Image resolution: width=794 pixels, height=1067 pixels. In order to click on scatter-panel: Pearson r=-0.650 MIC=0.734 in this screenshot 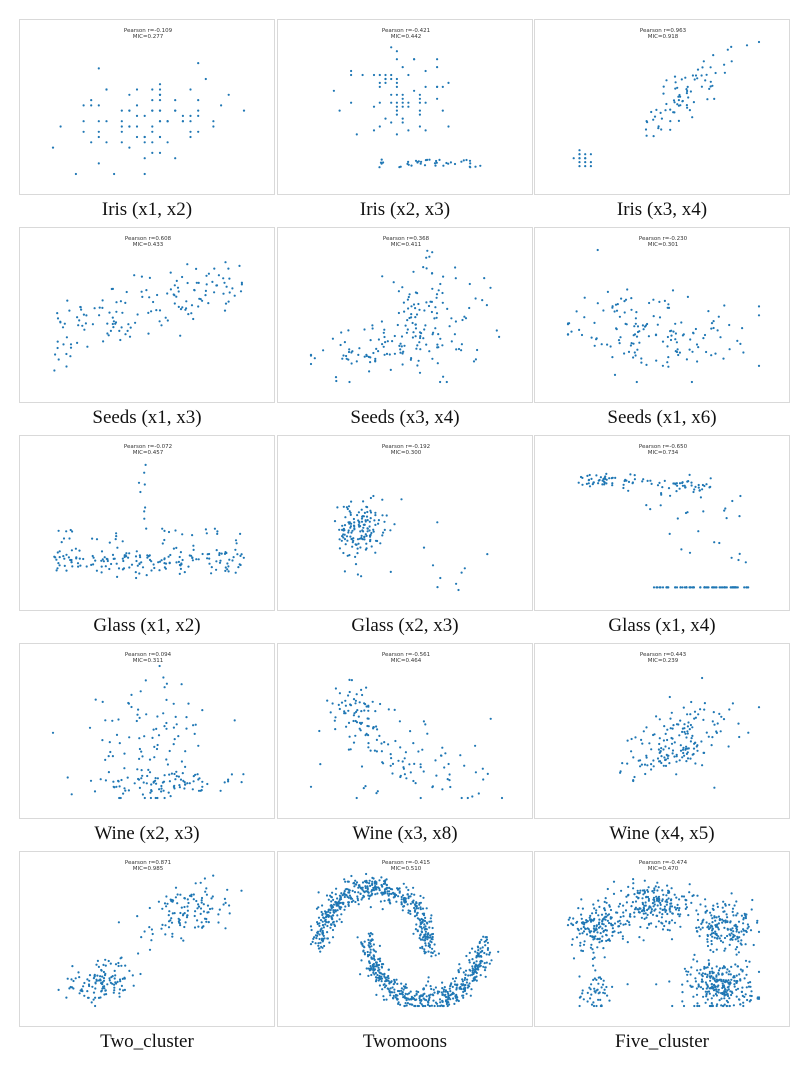, I will do `click(662, 523)`.